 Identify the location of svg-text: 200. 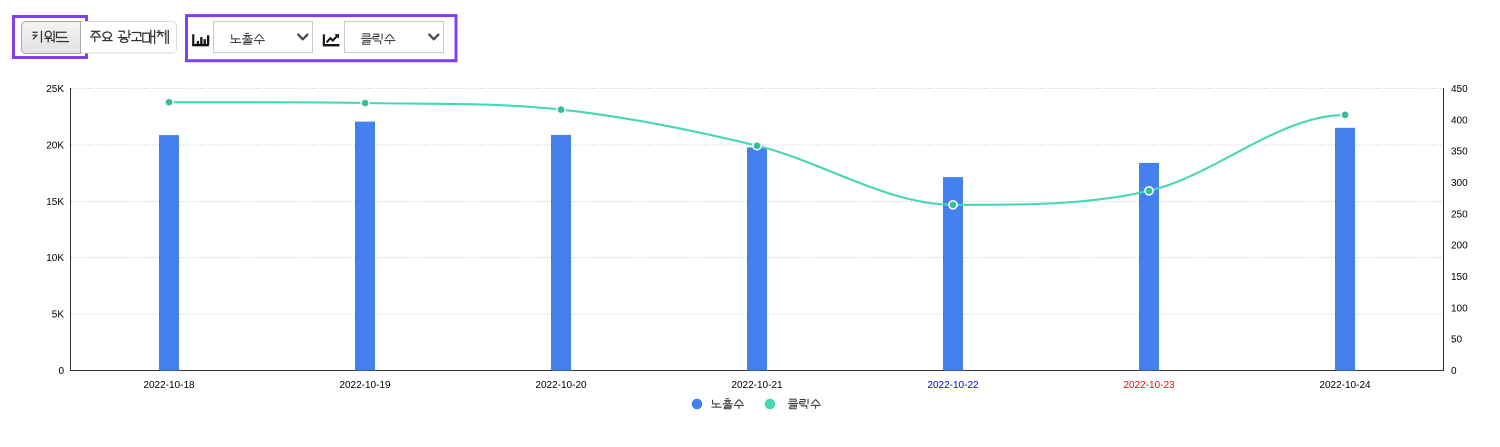
(1459, 246).